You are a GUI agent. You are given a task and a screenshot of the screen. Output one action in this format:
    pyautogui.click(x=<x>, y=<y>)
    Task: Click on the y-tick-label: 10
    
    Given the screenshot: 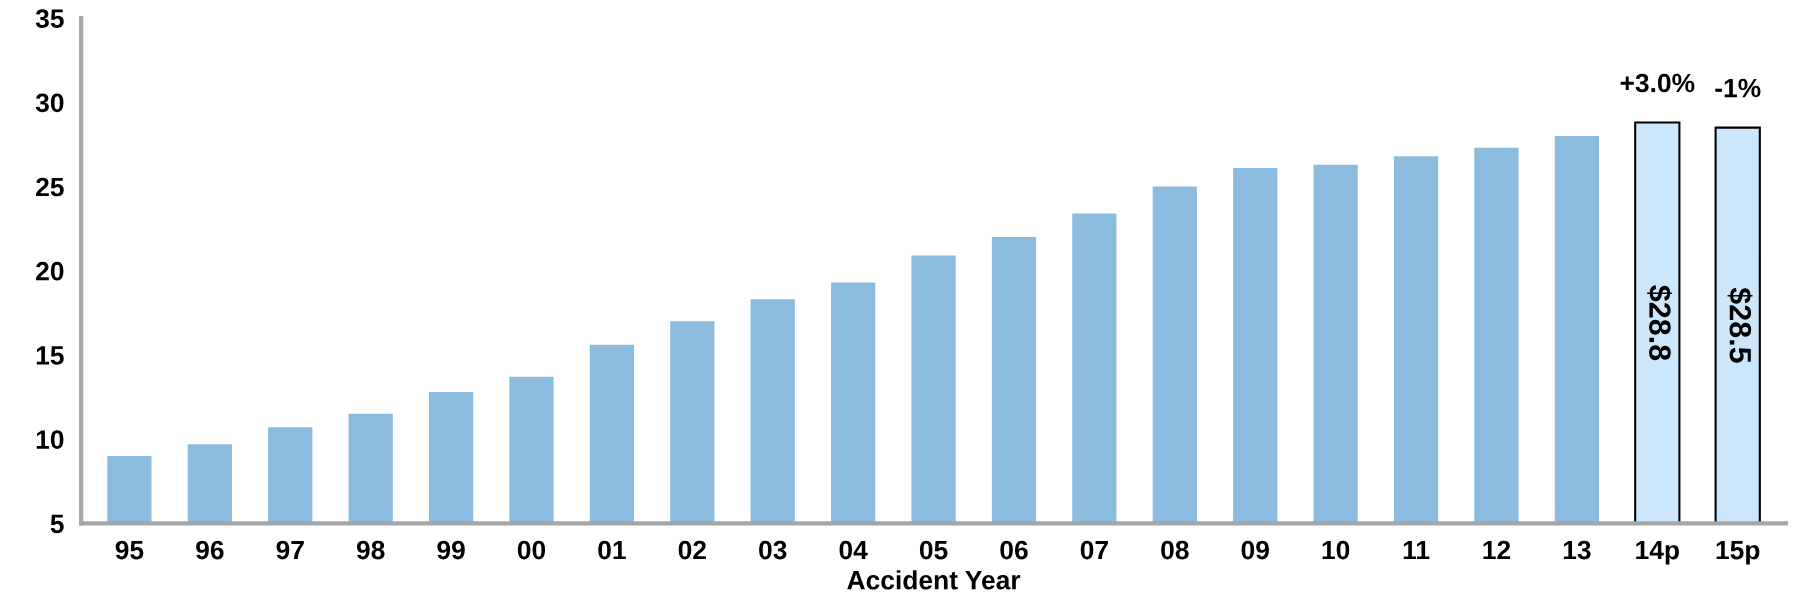 What is the action you would take?
    pyautogui.click(x=50, y=439)
    